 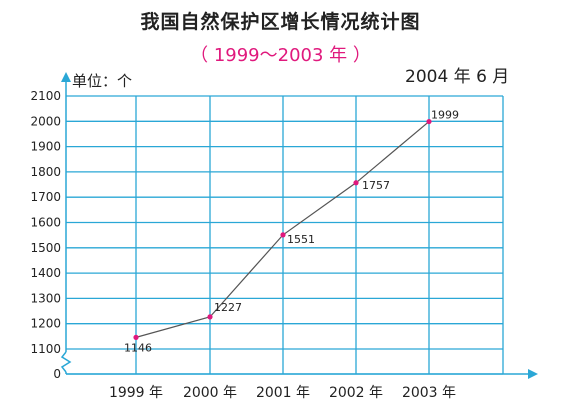 What do you see at coordinates (45, 172) in the screenshot?
I see `y-tick-label: 1800` at bounding box center [45, 172].